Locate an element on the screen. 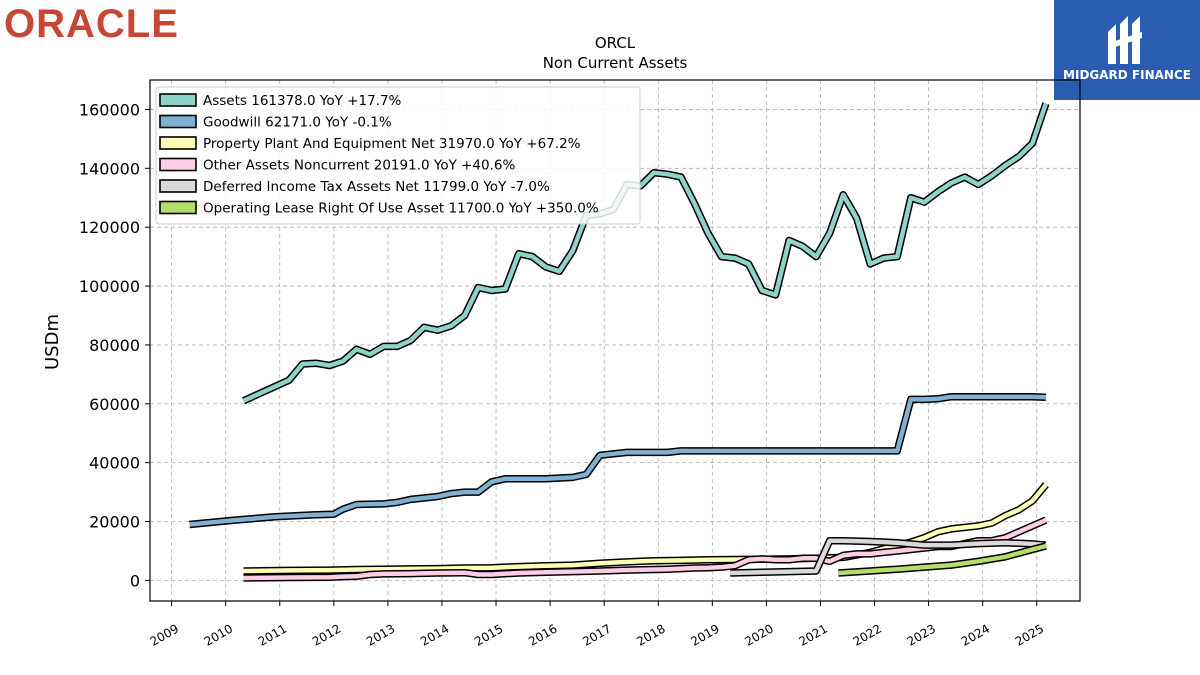  series-5-line is located at coordinates (942, 559).